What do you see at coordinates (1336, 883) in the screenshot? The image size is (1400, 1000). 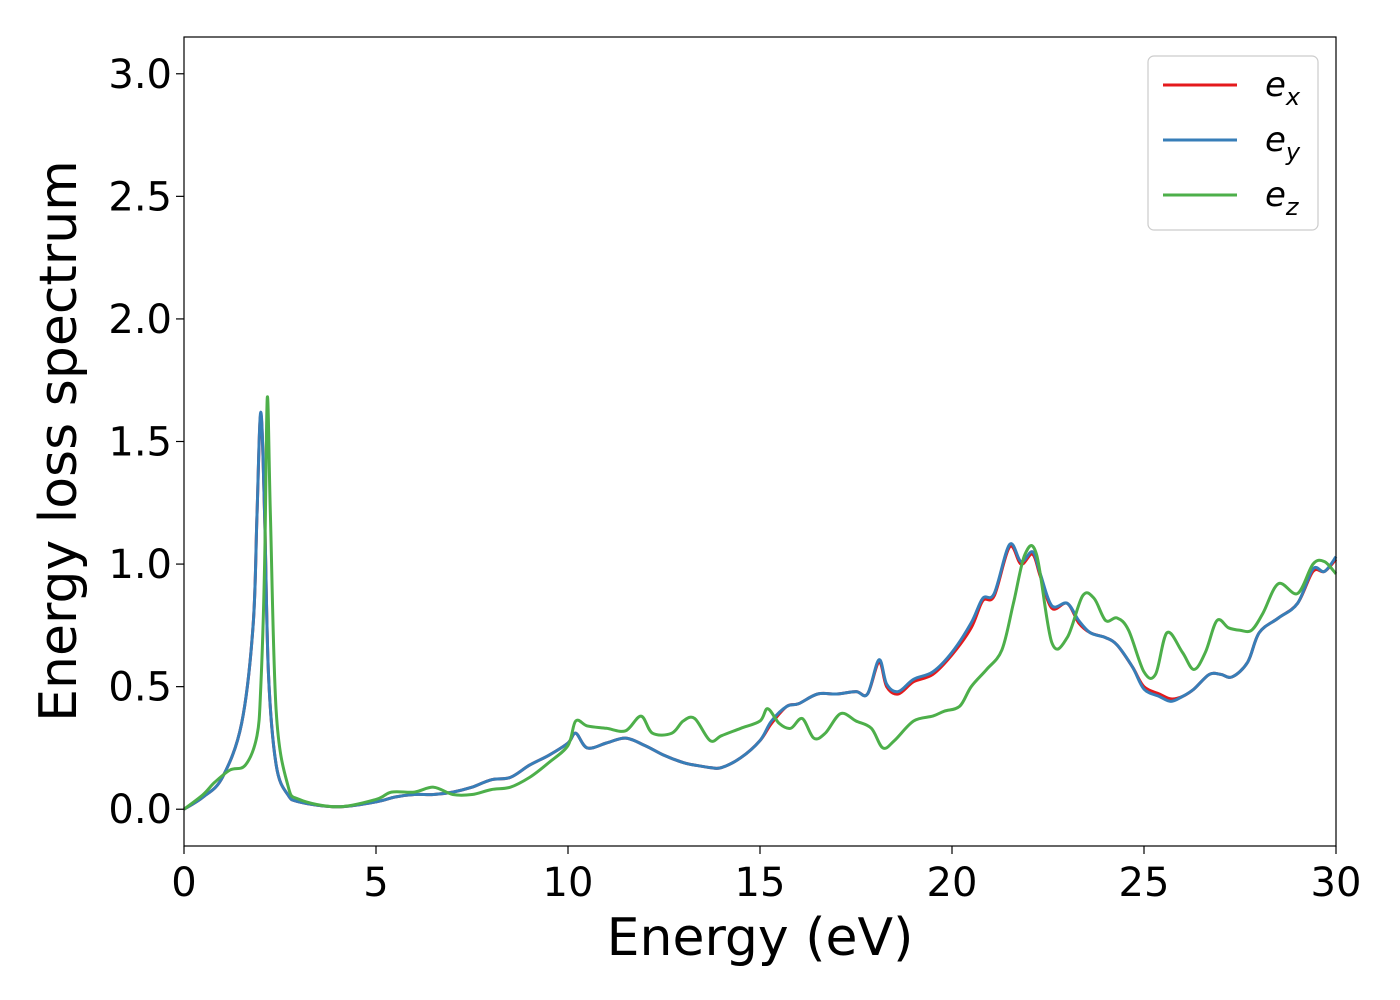 I see `x-tick-label: 30` at bounding box center [1336, 883].